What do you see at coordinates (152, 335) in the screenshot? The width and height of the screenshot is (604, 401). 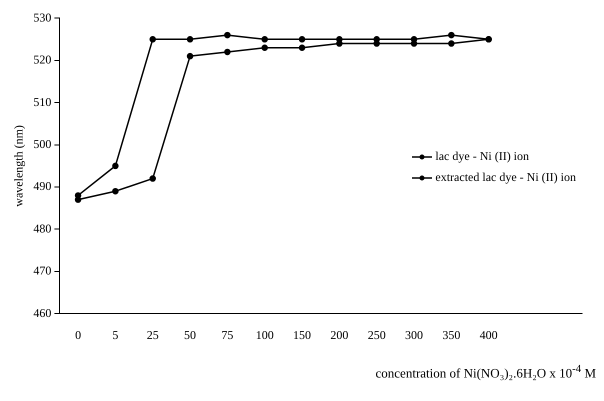 I see `x-tick-label: 25` at bounding box center [152, 335].